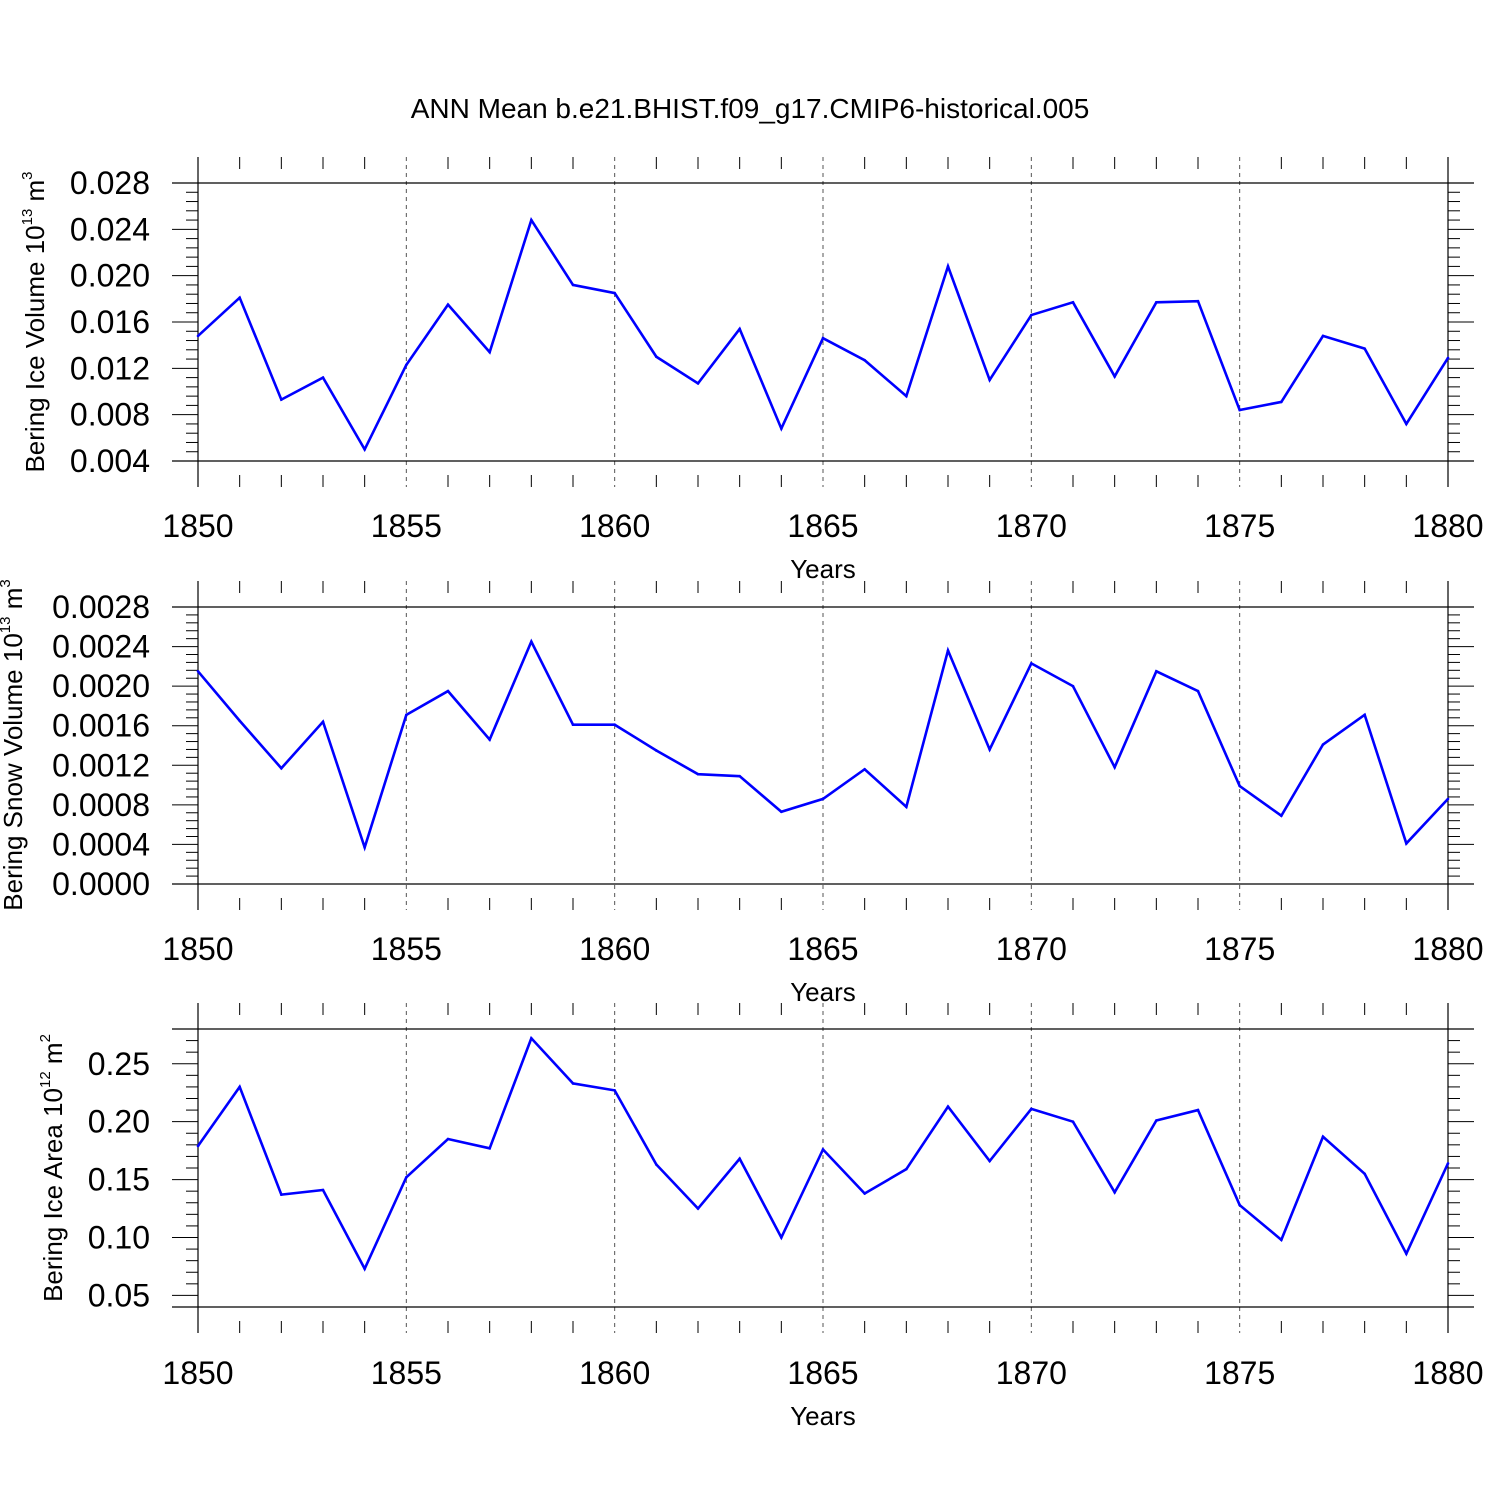 This screenshot has height=1500, width=1500. Describe the element at coordinates (119, 1180) in the screenshot. I see `y-tick-label: 0.15` at that location.